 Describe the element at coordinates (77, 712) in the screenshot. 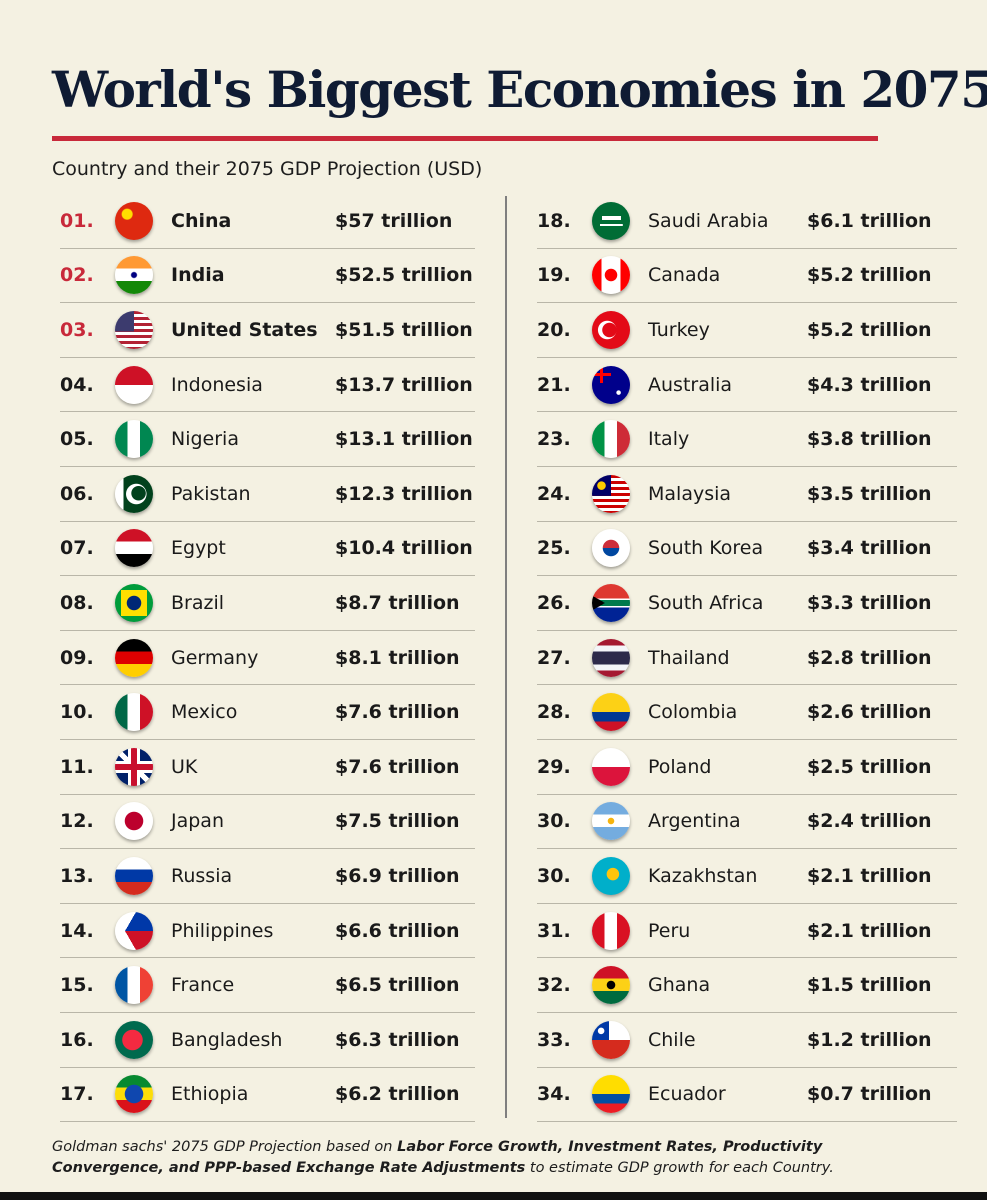

I see `rank-label: 10.` at that location.